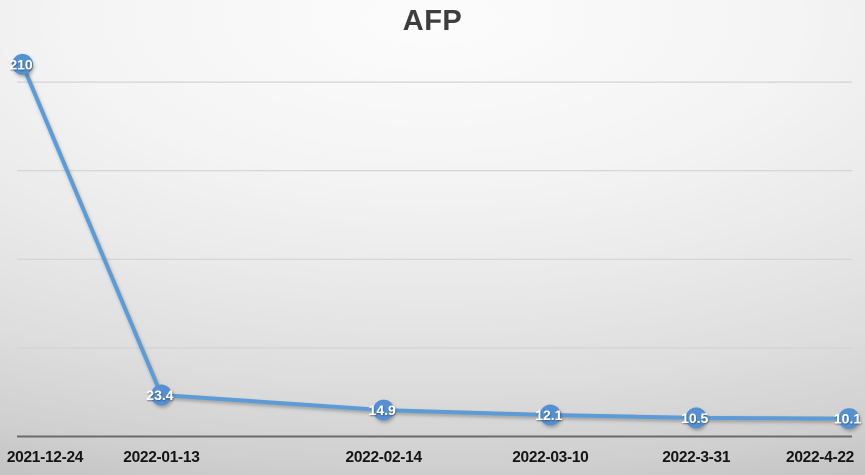 This screenshot has height=475, width=865. What do you see at coordinates (161, 457) in the screenshot?
I see `x-axis-label: 2022-01-13` at bounding box center [161, 457].